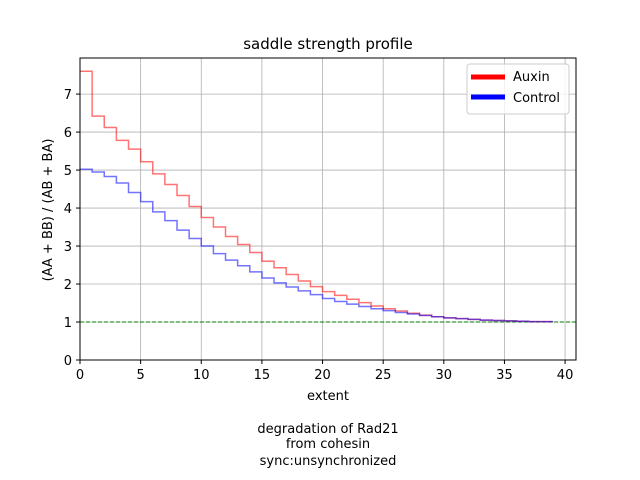  I want to click on x-tick-label: 30, so click(444, 375).